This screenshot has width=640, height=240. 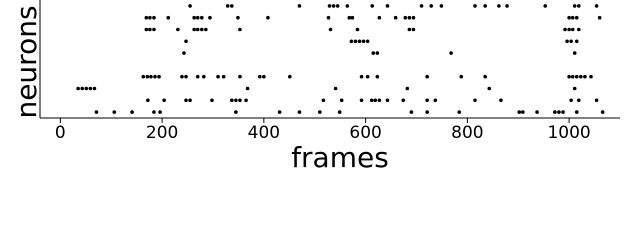 I want to click on x-tick-label: 0, so click(x=60, y=133).